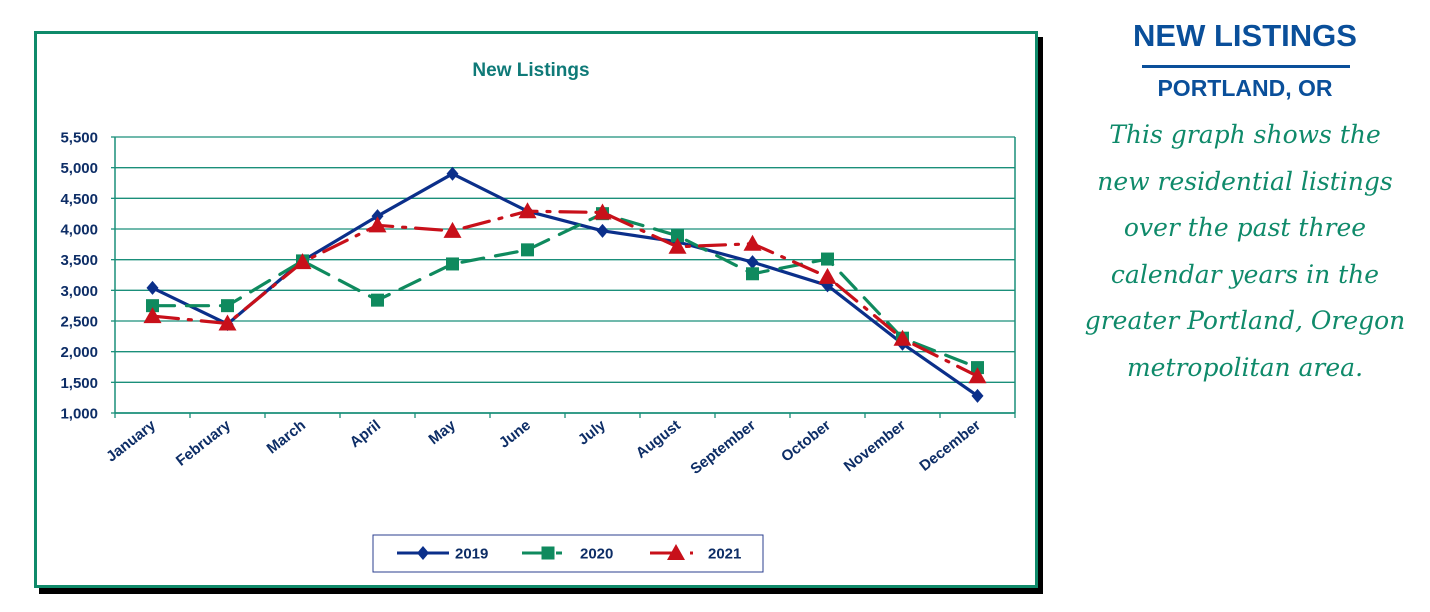 Image resolution: width=1430 pixels, height=612 pixels. I want to click on x-tick-label: August, so click(658, 439).